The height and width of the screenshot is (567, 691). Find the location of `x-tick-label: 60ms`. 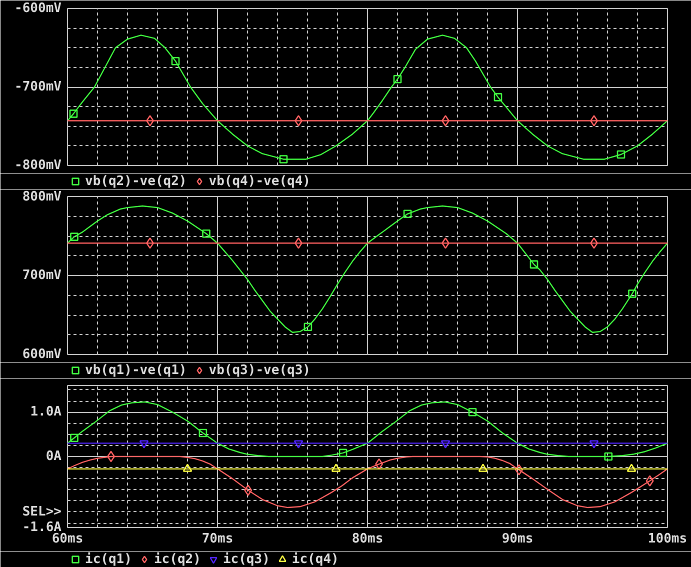

x-tick-label: 60ms is located at coordinates (68, 539).